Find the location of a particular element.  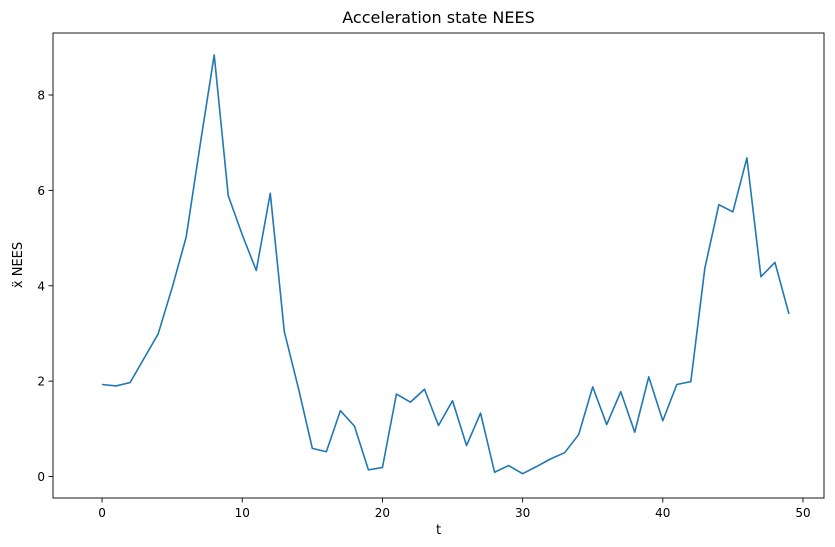

x-tick-label: 40 is located at coordinates (662, 513).